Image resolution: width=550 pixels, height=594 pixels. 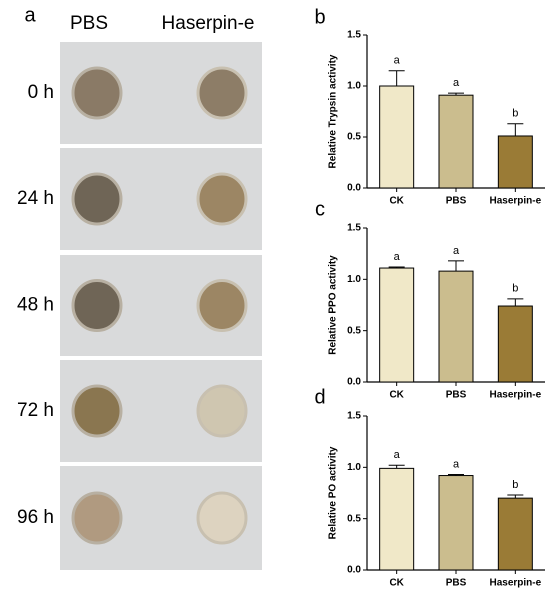 I want to click on y-axis-label: Relative PPO activity, so click(x=333, y=305).